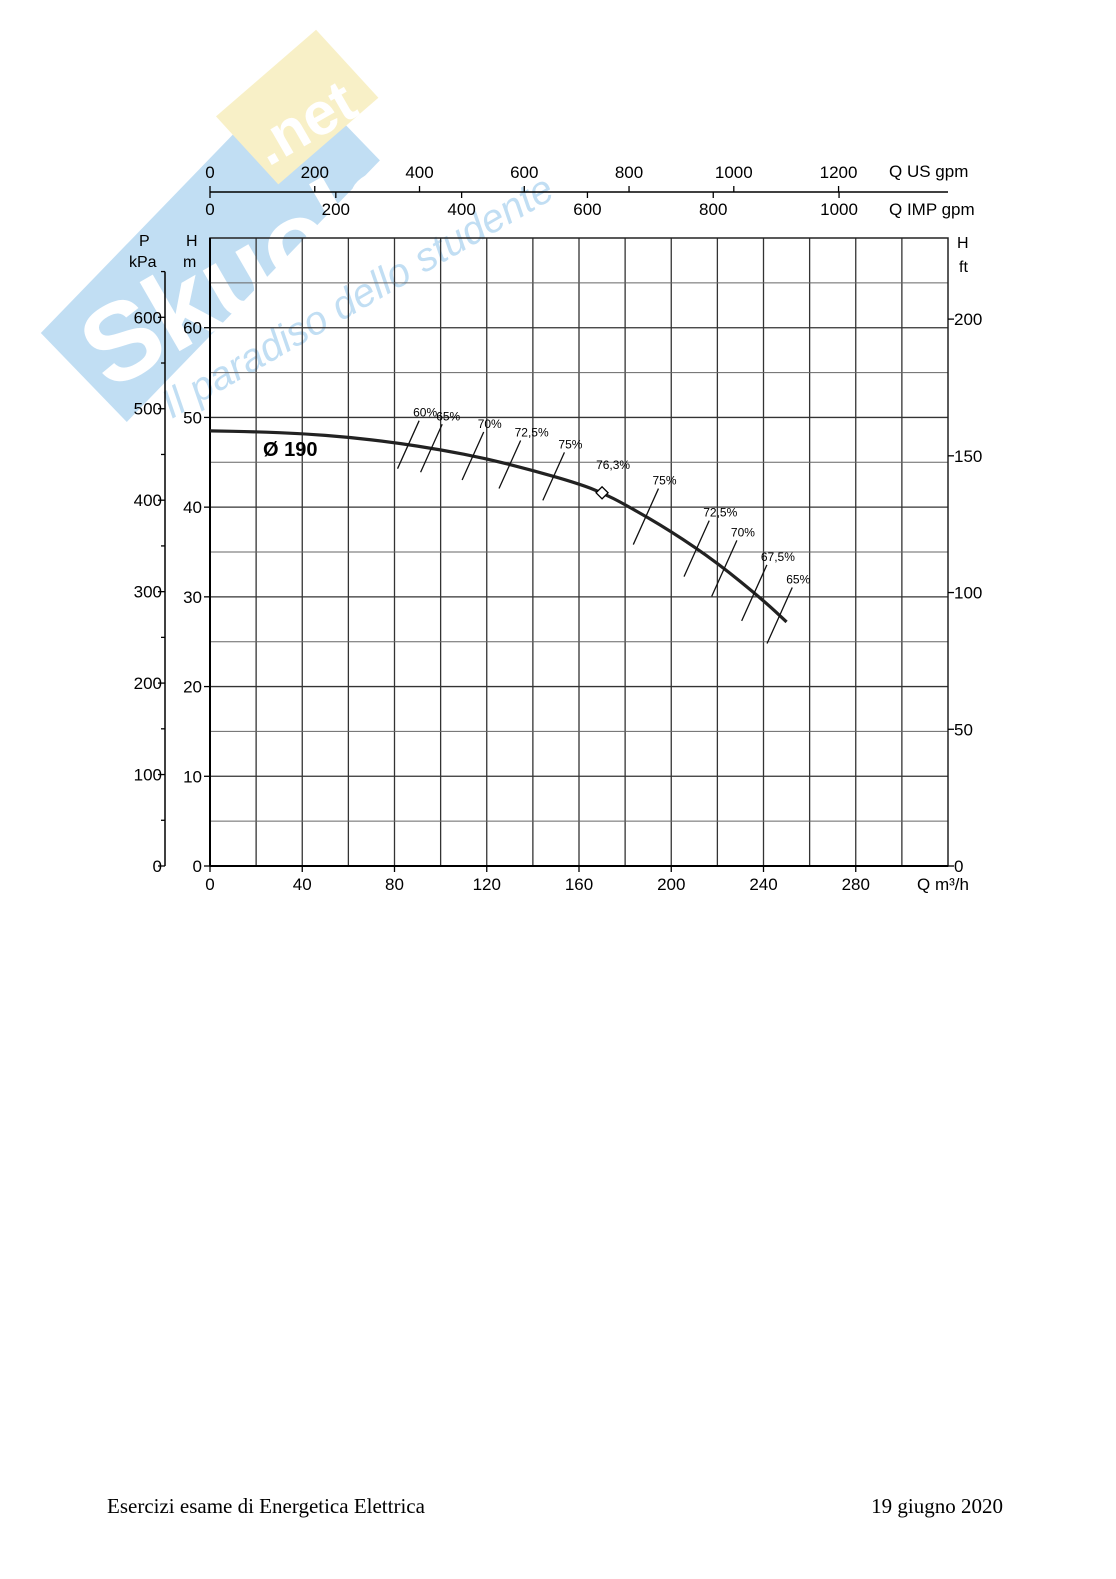 The width and height of the screenshot is (1116, 1579). I want to click on h-tick-label: 0, so click(197, 866).